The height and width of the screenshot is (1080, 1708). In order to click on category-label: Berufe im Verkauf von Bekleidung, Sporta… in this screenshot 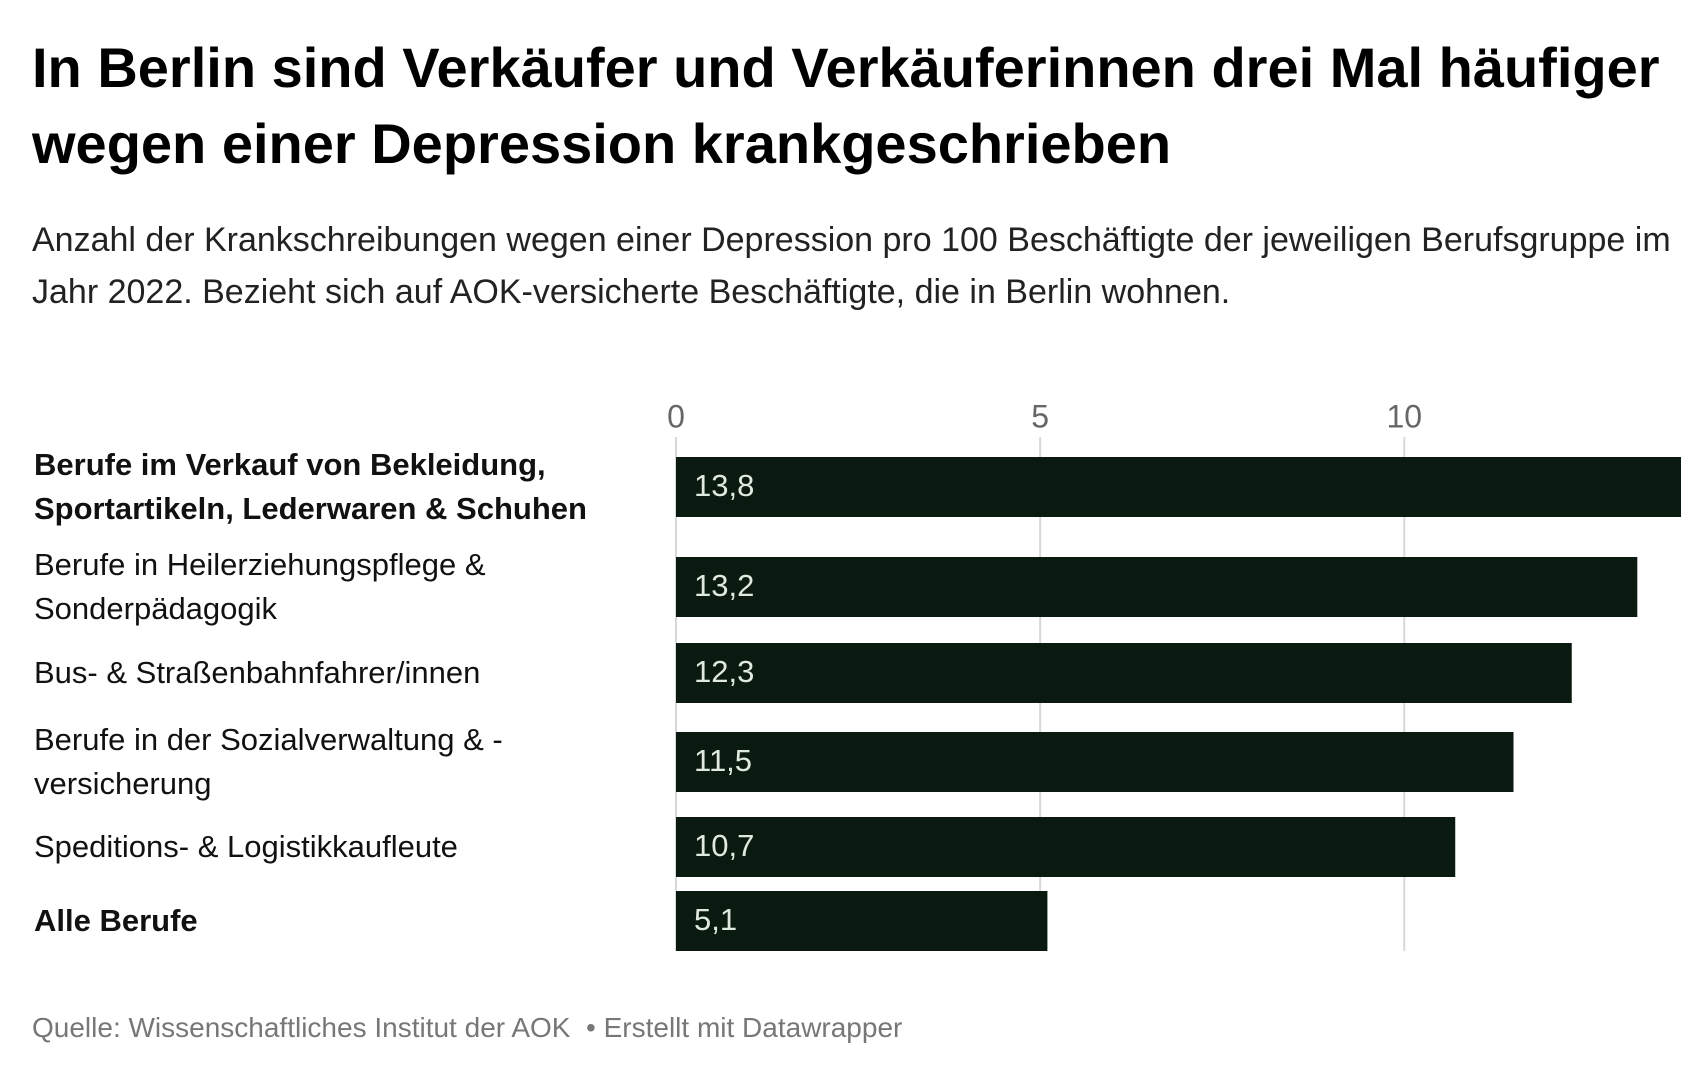, I will do `click(310, 486)`.